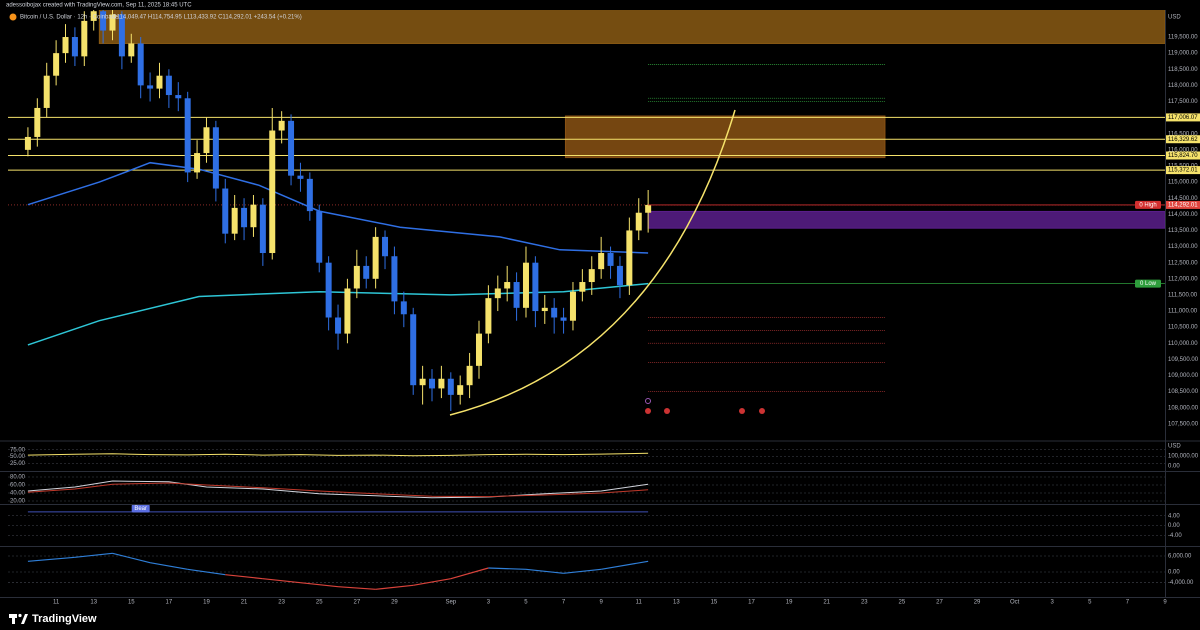 This screenshot has width=1200, height=630. Describe the element at coordinates (902, 603) in the screenshot. I see `x-tick-label: 25` at that location.